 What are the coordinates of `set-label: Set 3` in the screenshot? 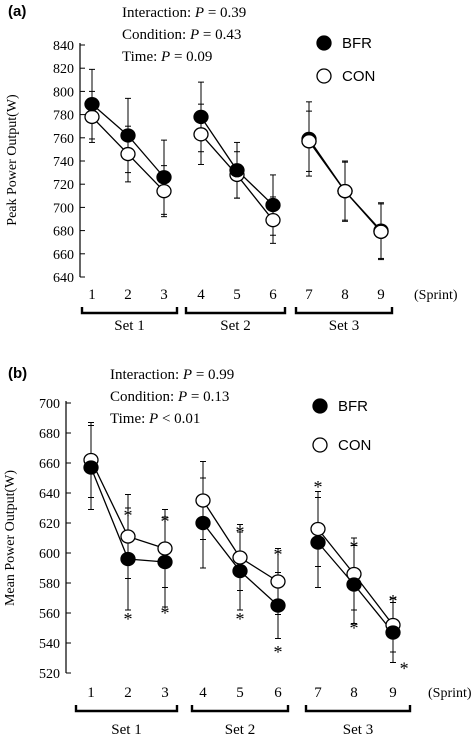 It's located at (358, 729).